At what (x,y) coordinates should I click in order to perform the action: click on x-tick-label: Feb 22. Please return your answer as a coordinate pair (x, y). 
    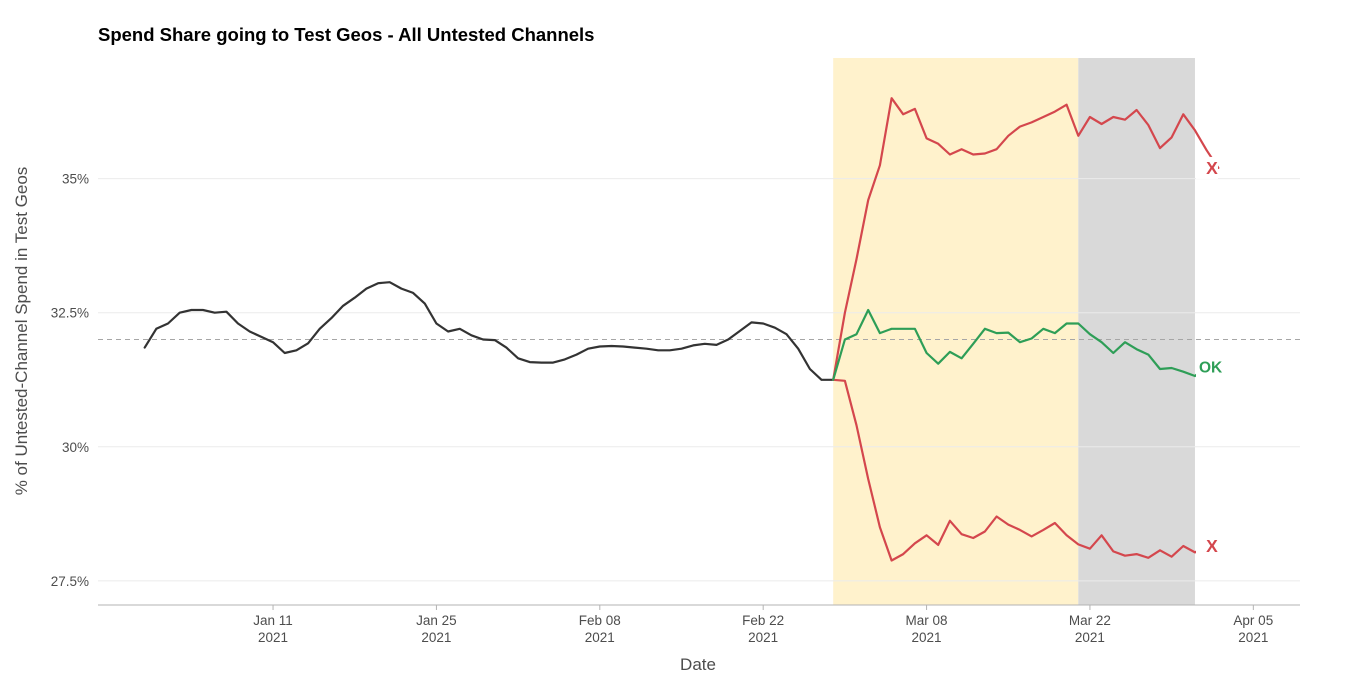
    Looking at the image, I should click on (763, 620).